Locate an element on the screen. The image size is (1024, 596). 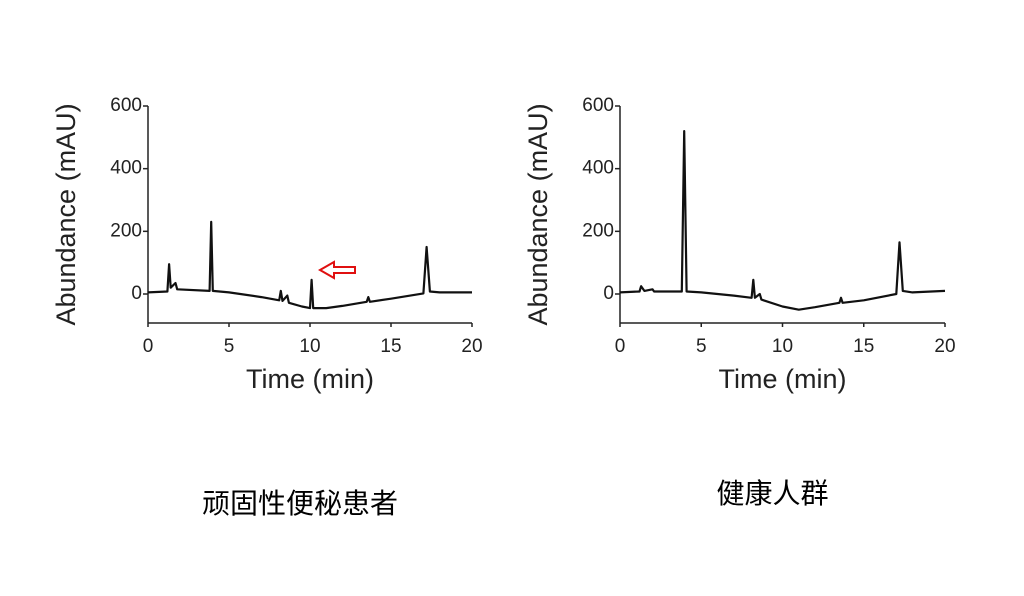
caption: 顽固性便秘患者 is located at coordinates (300, 503).